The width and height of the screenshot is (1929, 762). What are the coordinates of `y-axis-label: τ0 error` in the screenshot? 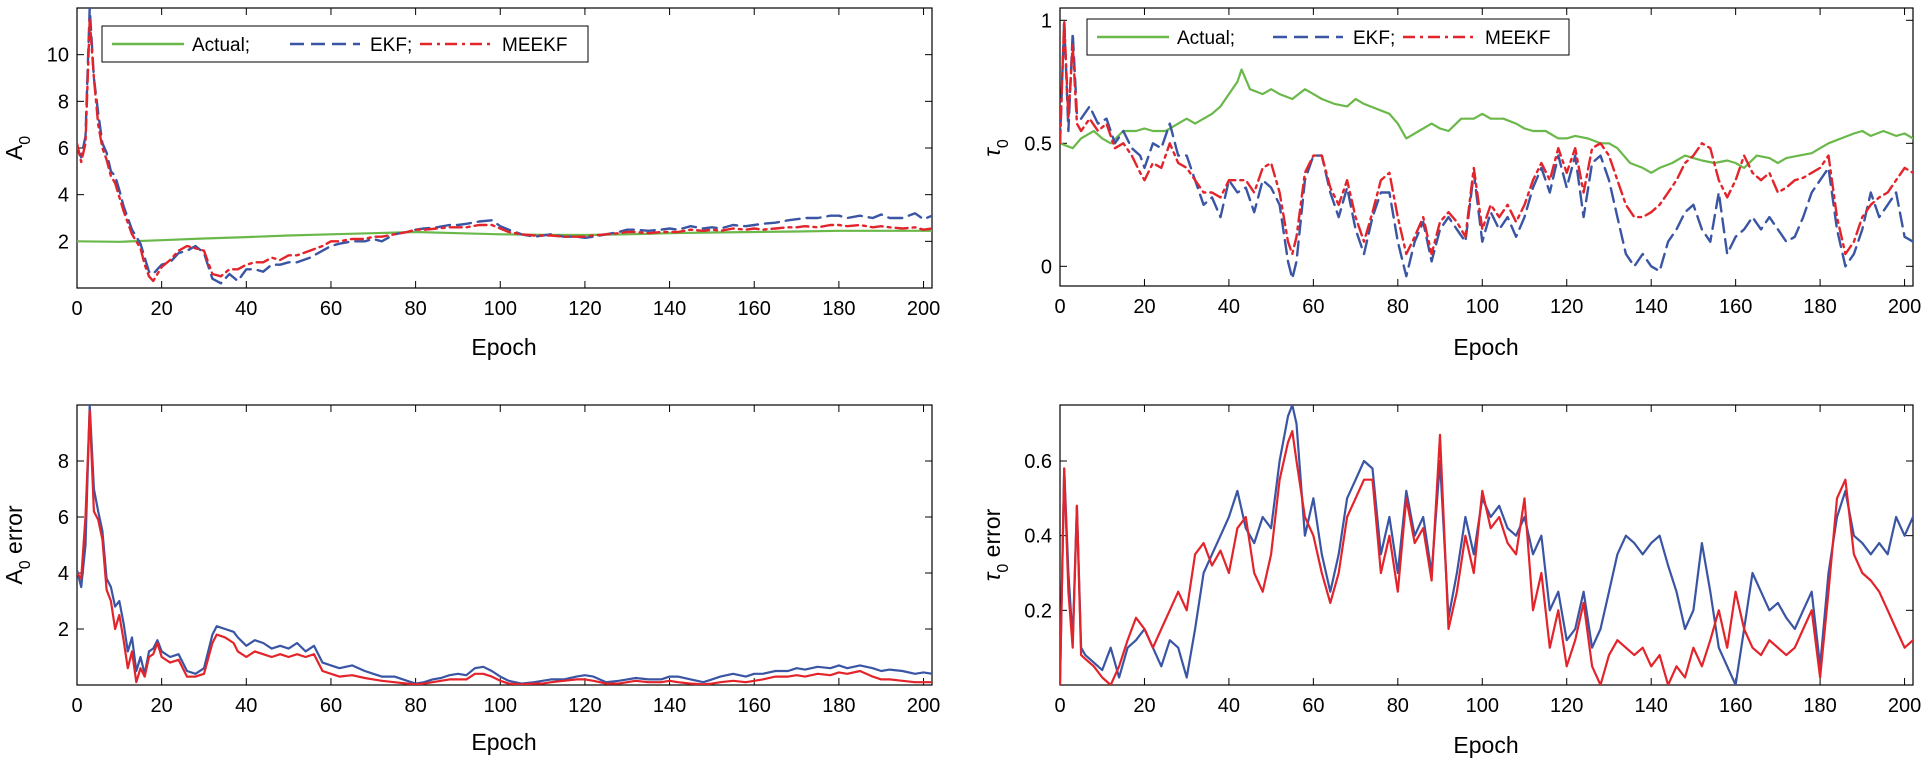 It's located at (995, 544).